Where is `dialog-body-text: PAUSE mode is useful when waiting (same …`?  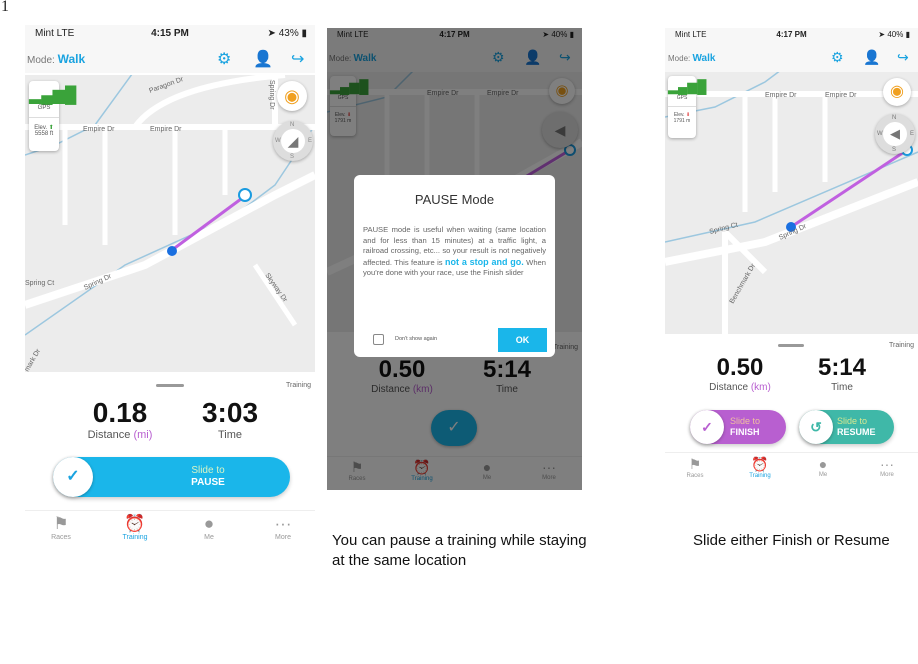
dialog-body-text: PAUSE mode is useful when waiting (same … is located at coordinates (454, 246).